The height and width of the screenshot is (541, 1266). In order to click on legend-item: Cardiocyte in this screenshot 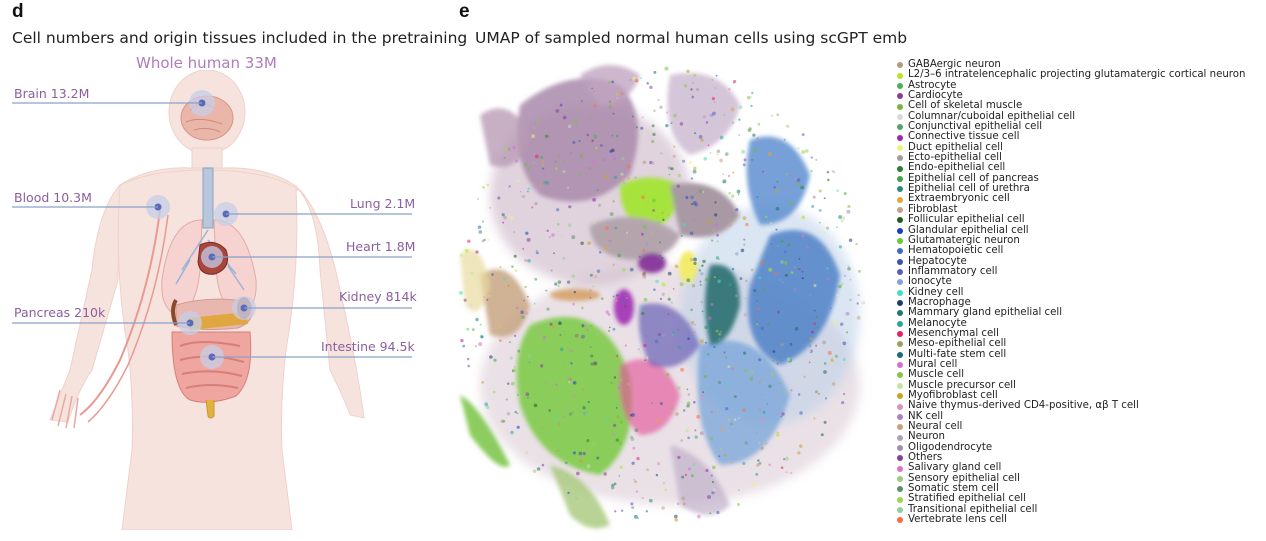, I will do `click(1079, 96)`.